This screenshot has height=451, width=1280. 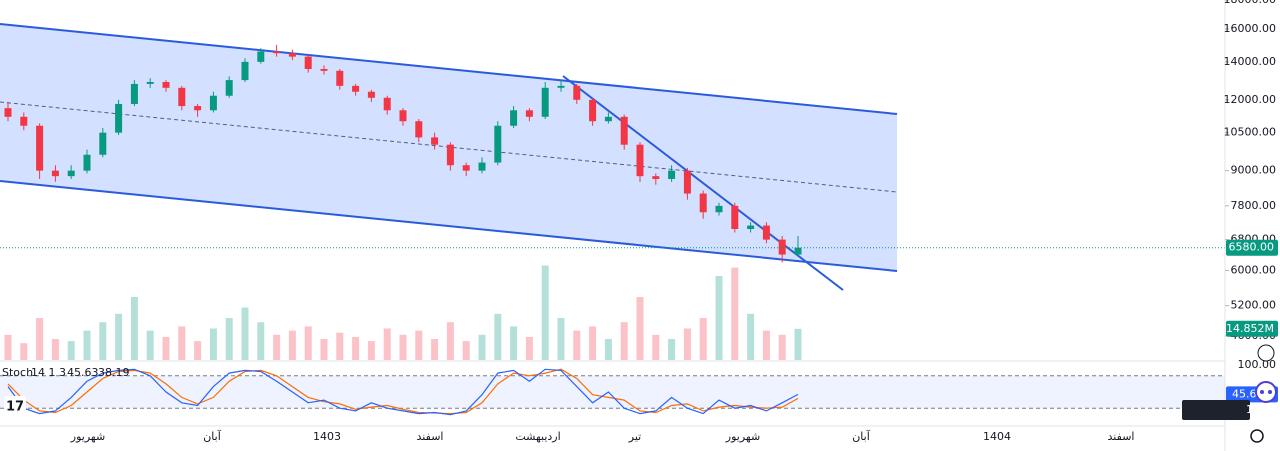 What do you see at coordinates (403, 392) in the screenshot?
I see `stoch-k-line` at bounding box center [403, 392].